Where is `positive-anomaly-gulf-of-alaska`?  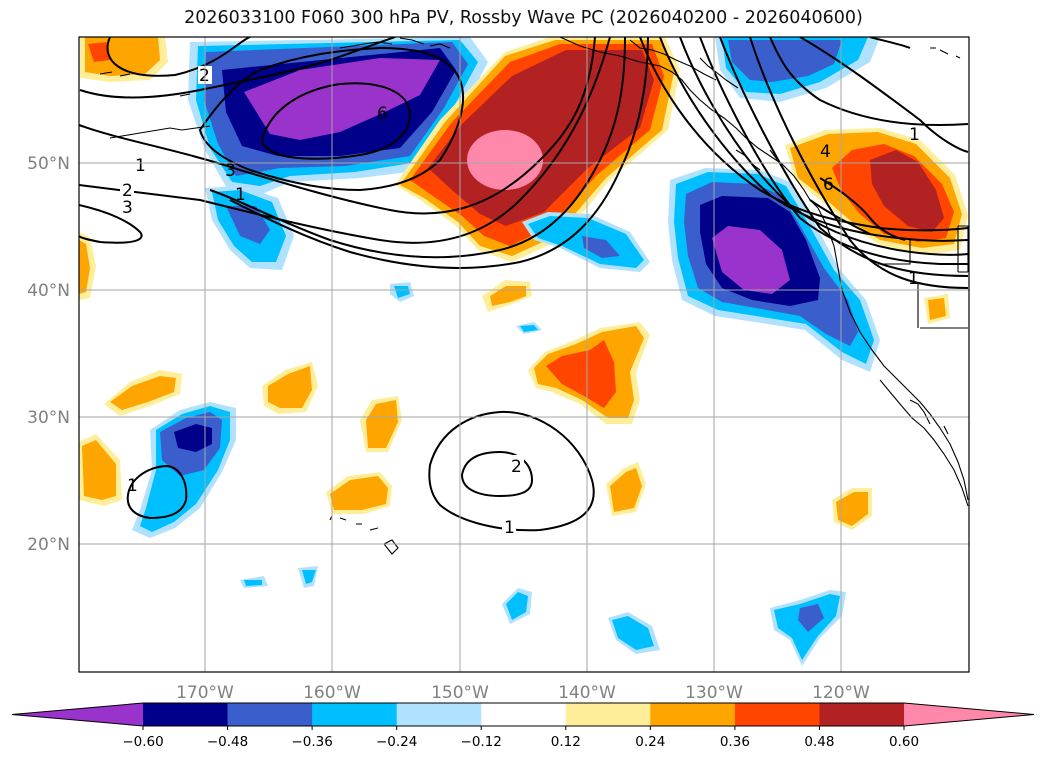 positive-anomaly-gulf-of-alaska is located at coordinates (537, 149).